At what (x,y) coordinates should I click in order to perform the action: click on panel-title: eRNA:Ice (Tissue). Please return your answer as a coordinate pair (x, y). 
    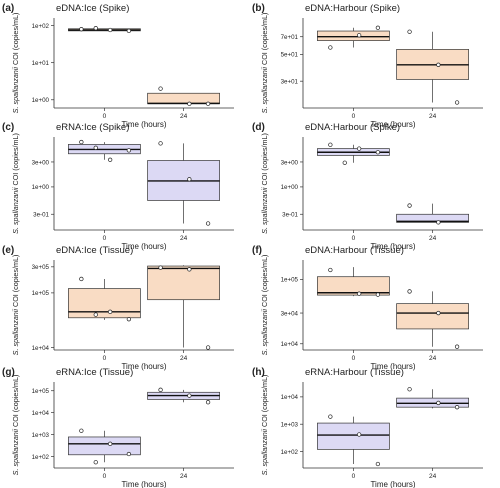
    Looking at the image, I should click on (94, 372).